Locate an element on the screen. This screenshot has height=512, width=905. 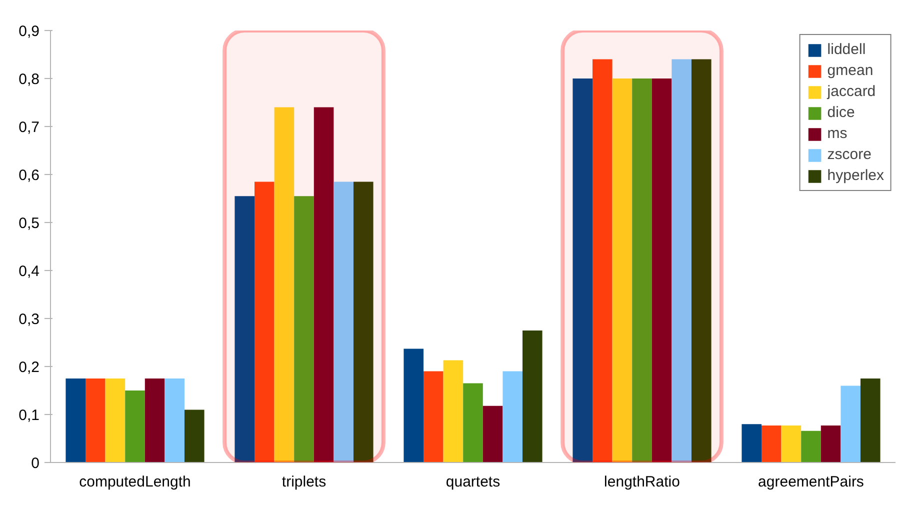
x-tick-label: lengthRatio is located at coordinates (642, 482).